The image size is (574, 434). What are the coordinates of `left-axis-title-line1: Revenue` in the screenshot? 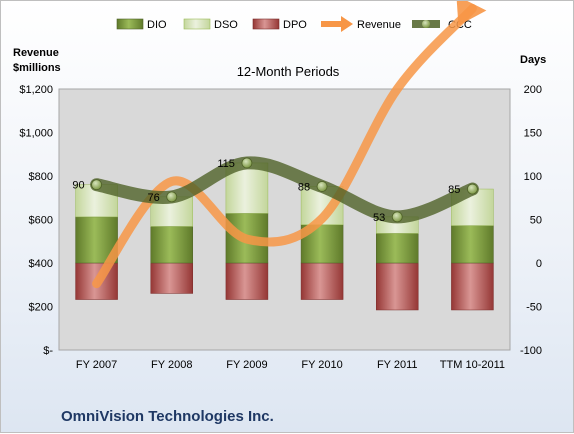 It's located at (36, 53).